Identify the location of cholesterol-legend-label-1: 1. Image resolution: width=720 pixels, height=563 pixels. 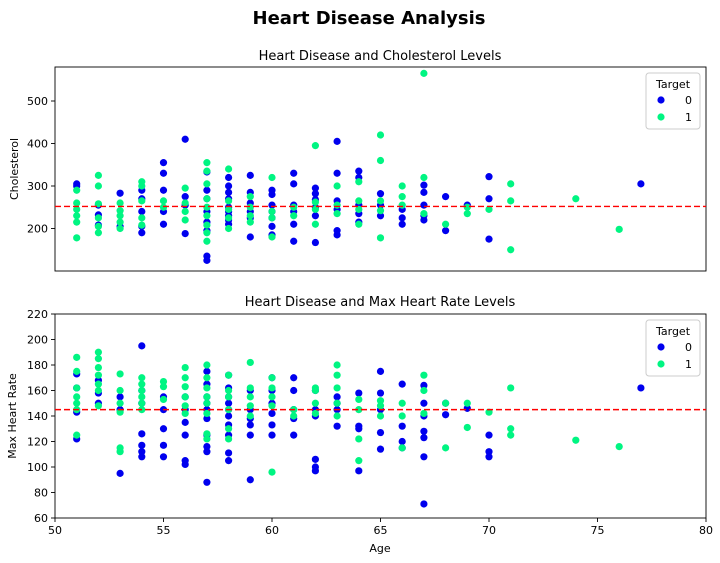
(688, 117).